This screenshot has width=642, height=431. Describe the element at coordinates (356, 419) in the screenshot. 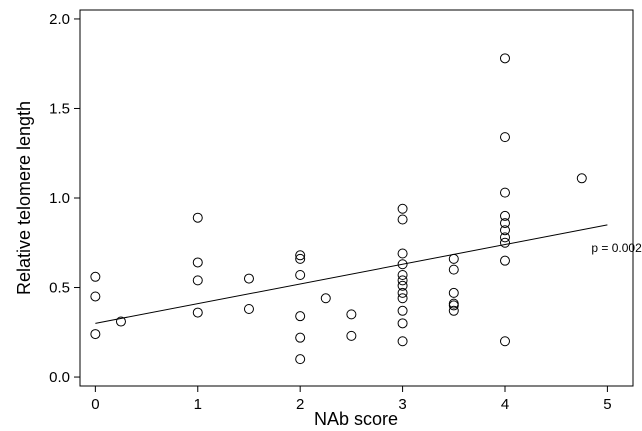

I see `x-axis-label: NAb score` at that location.